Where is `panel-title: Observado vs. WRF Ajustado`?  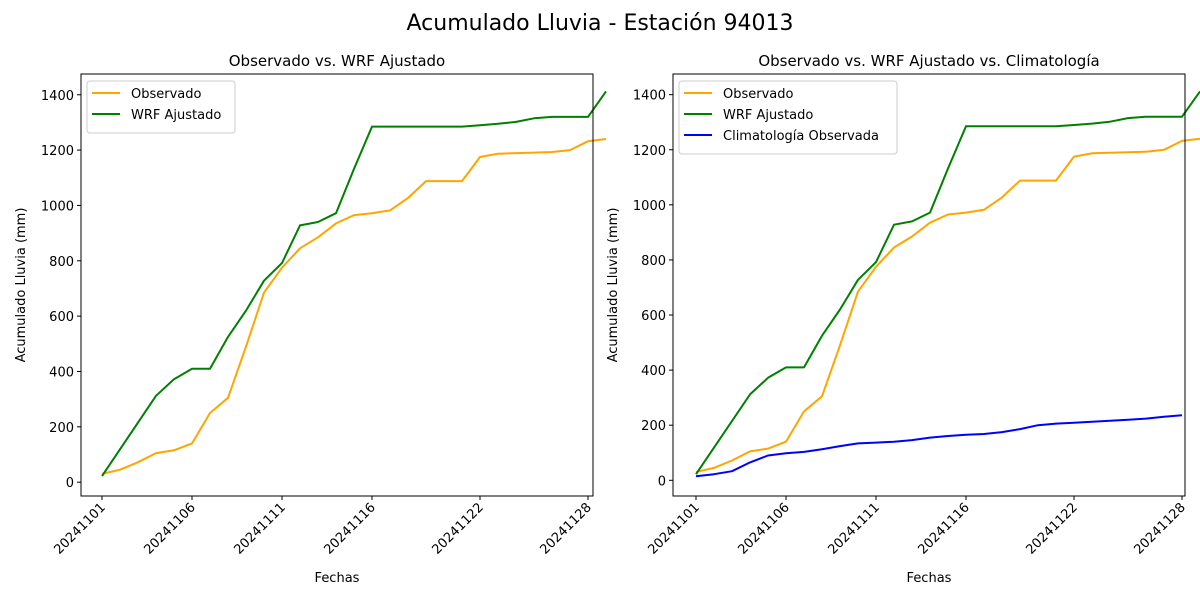 panel-title: Observado vs. WRF Ajustado is located at coordinates (337, 61).